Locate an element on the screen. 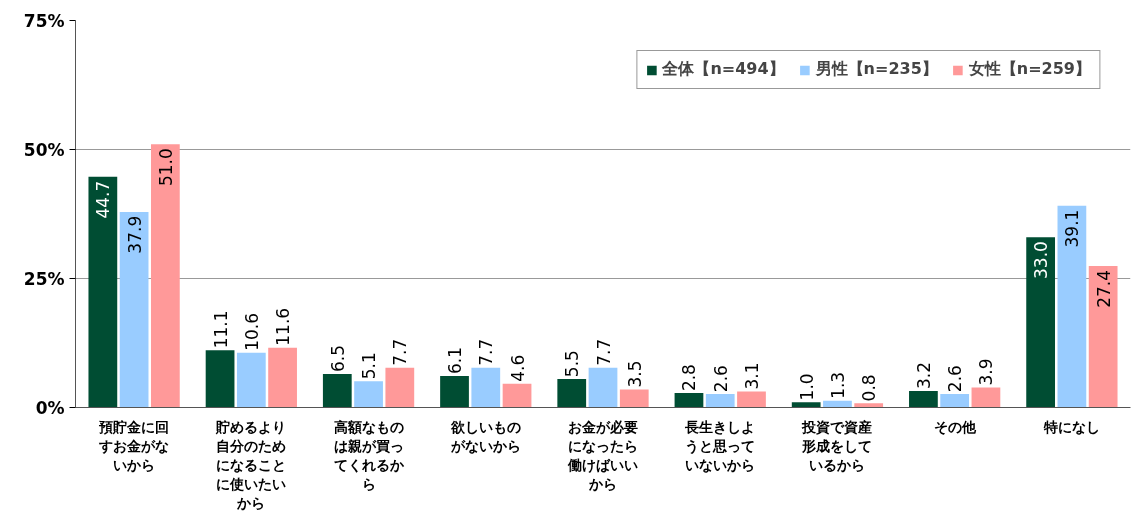  data-label: 3.2 is located at coordinates (923, 376).